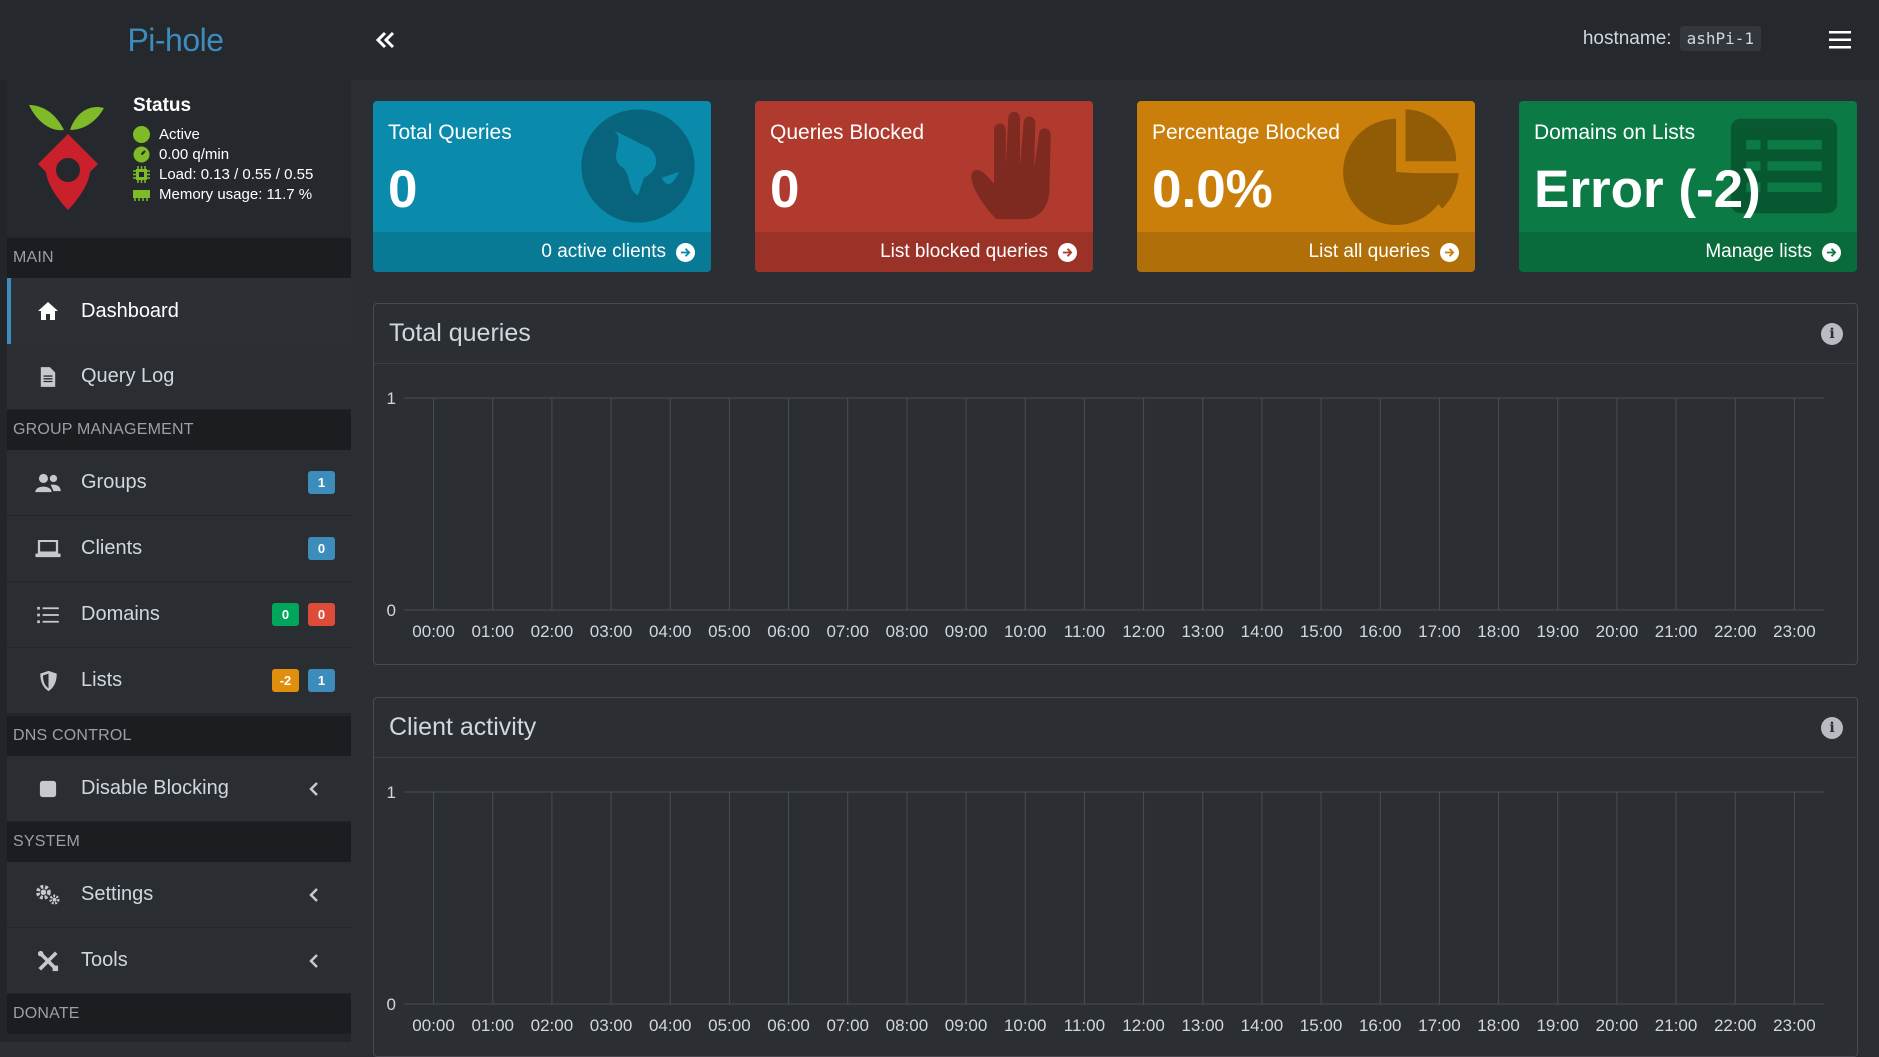  I want to click on x-tick-label: 20:00, so click(1617, 1025).